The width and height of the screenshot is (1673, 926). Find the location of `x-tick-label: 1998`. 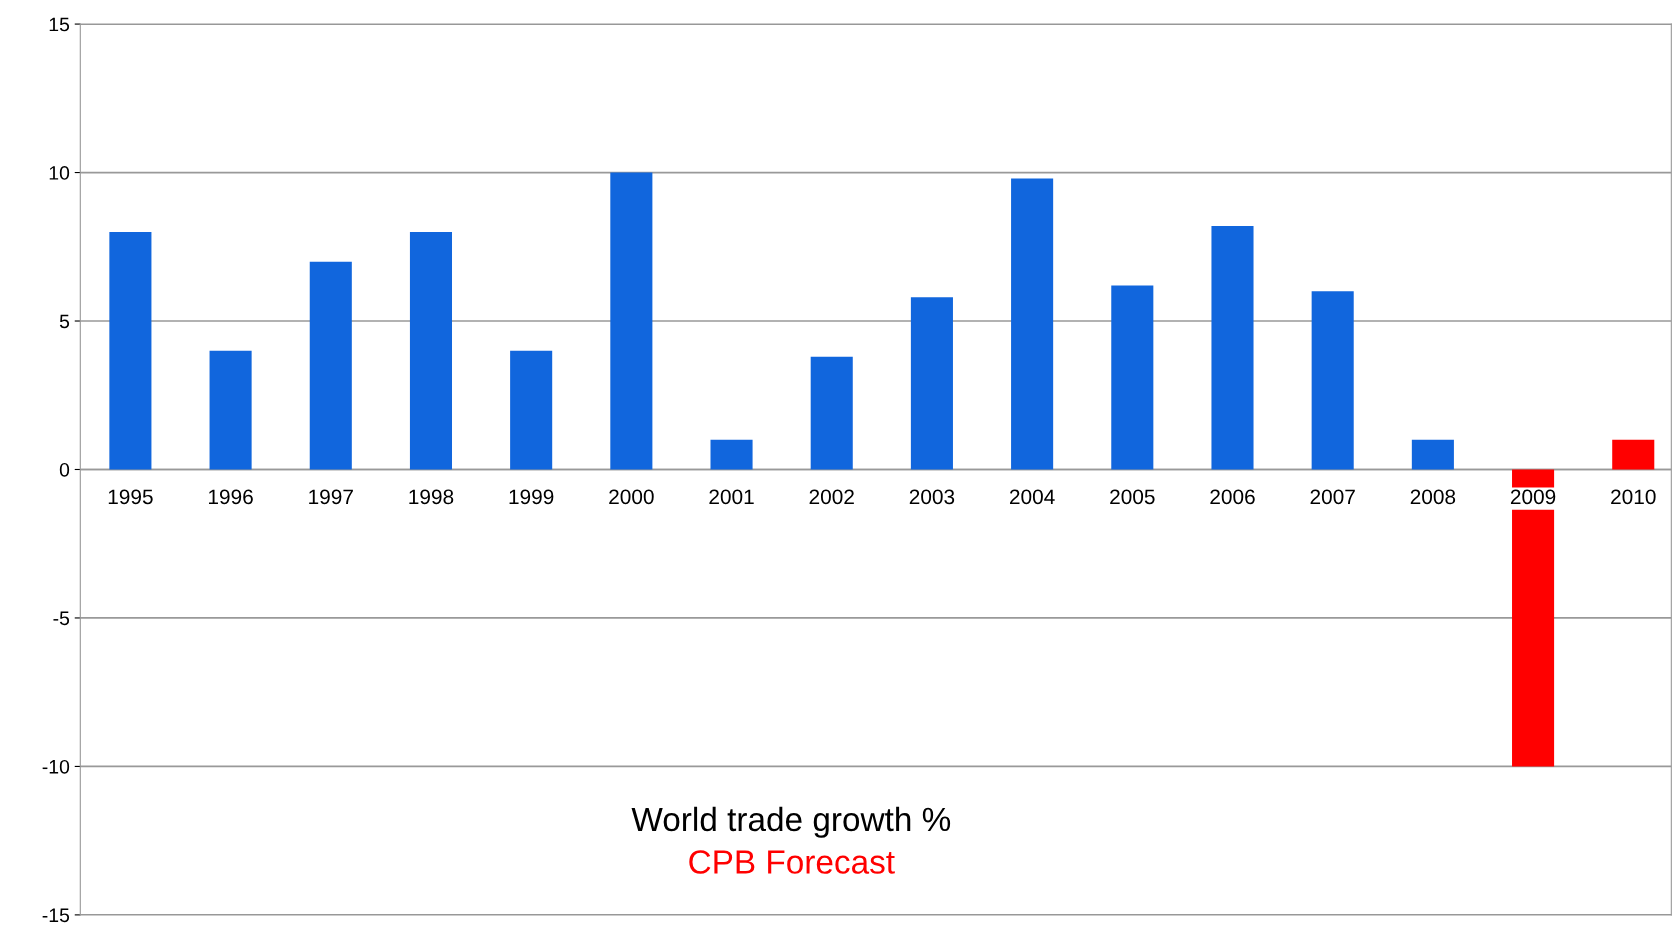

x-tick-label: 1998 is located at coordinates (431, 497).